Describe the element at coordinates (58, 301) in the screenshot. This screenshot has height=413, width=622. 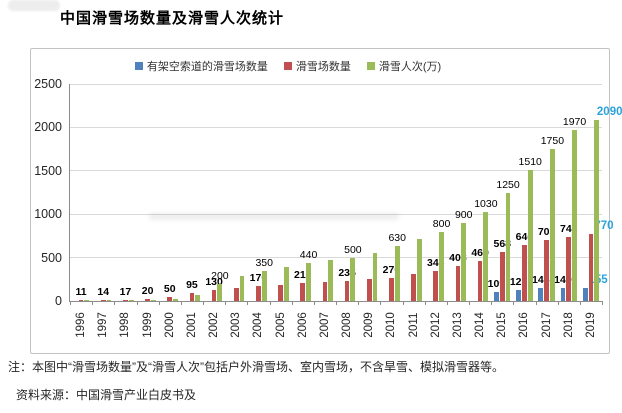
I see `y-axis-tick-label: 0` at that location.